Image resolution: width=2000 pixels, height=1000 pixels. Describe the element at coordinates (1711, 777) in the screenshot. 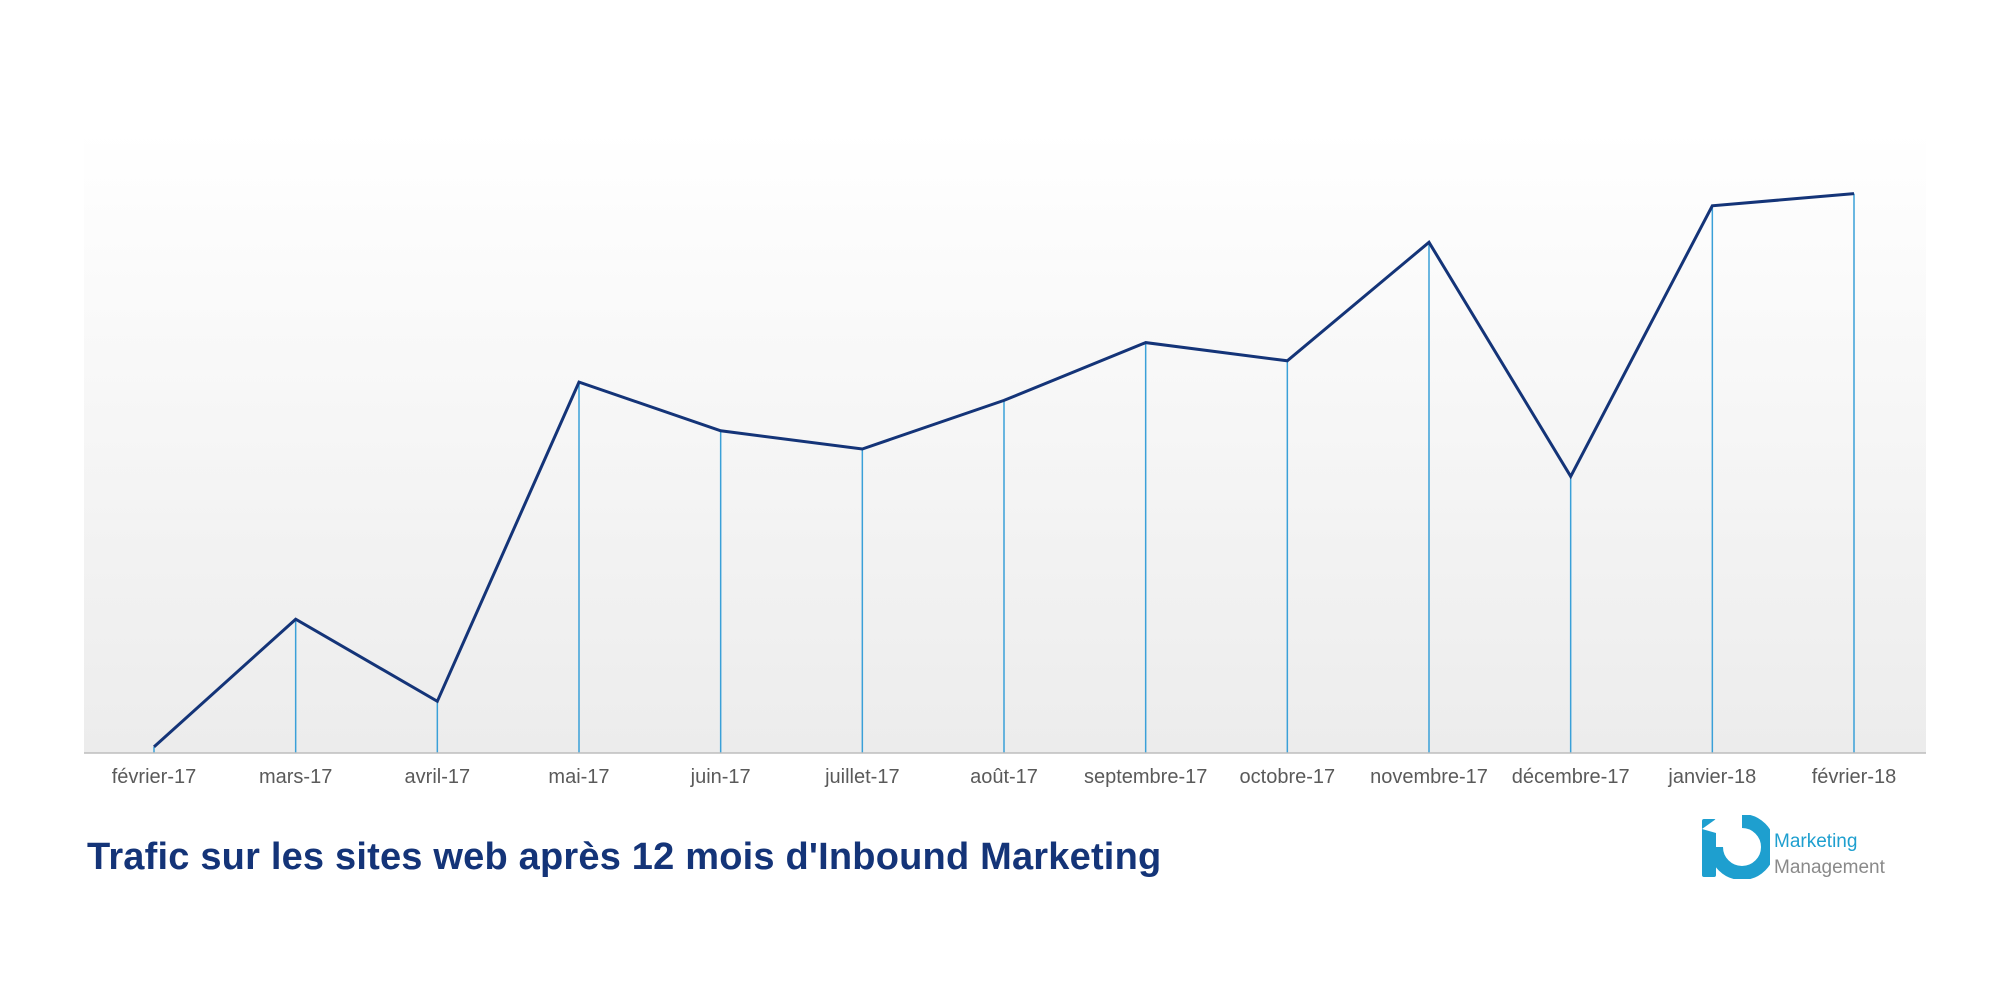

I see `x-tick-label: janvier-18` at that location.